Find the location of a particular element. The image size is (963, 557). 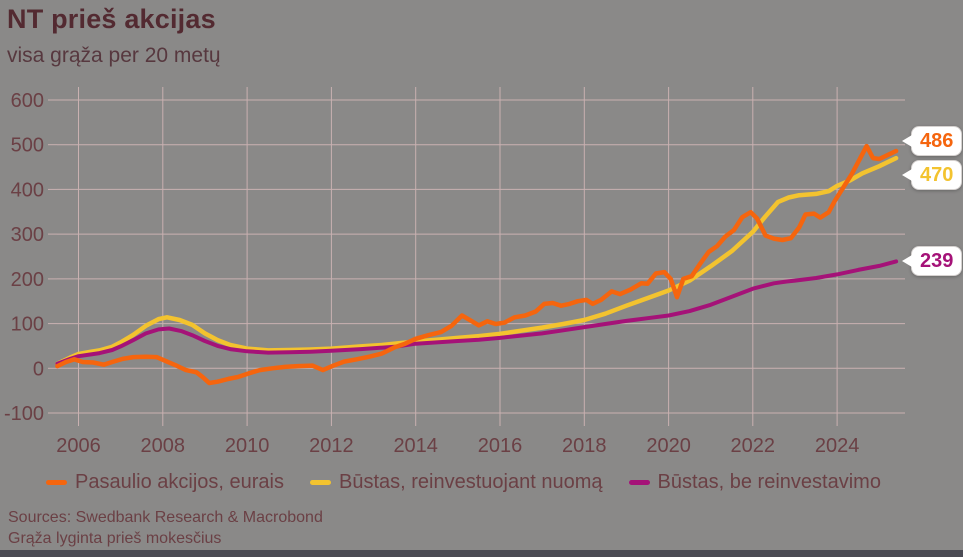

svg-text: -100 is located at coordinates (24, 414).